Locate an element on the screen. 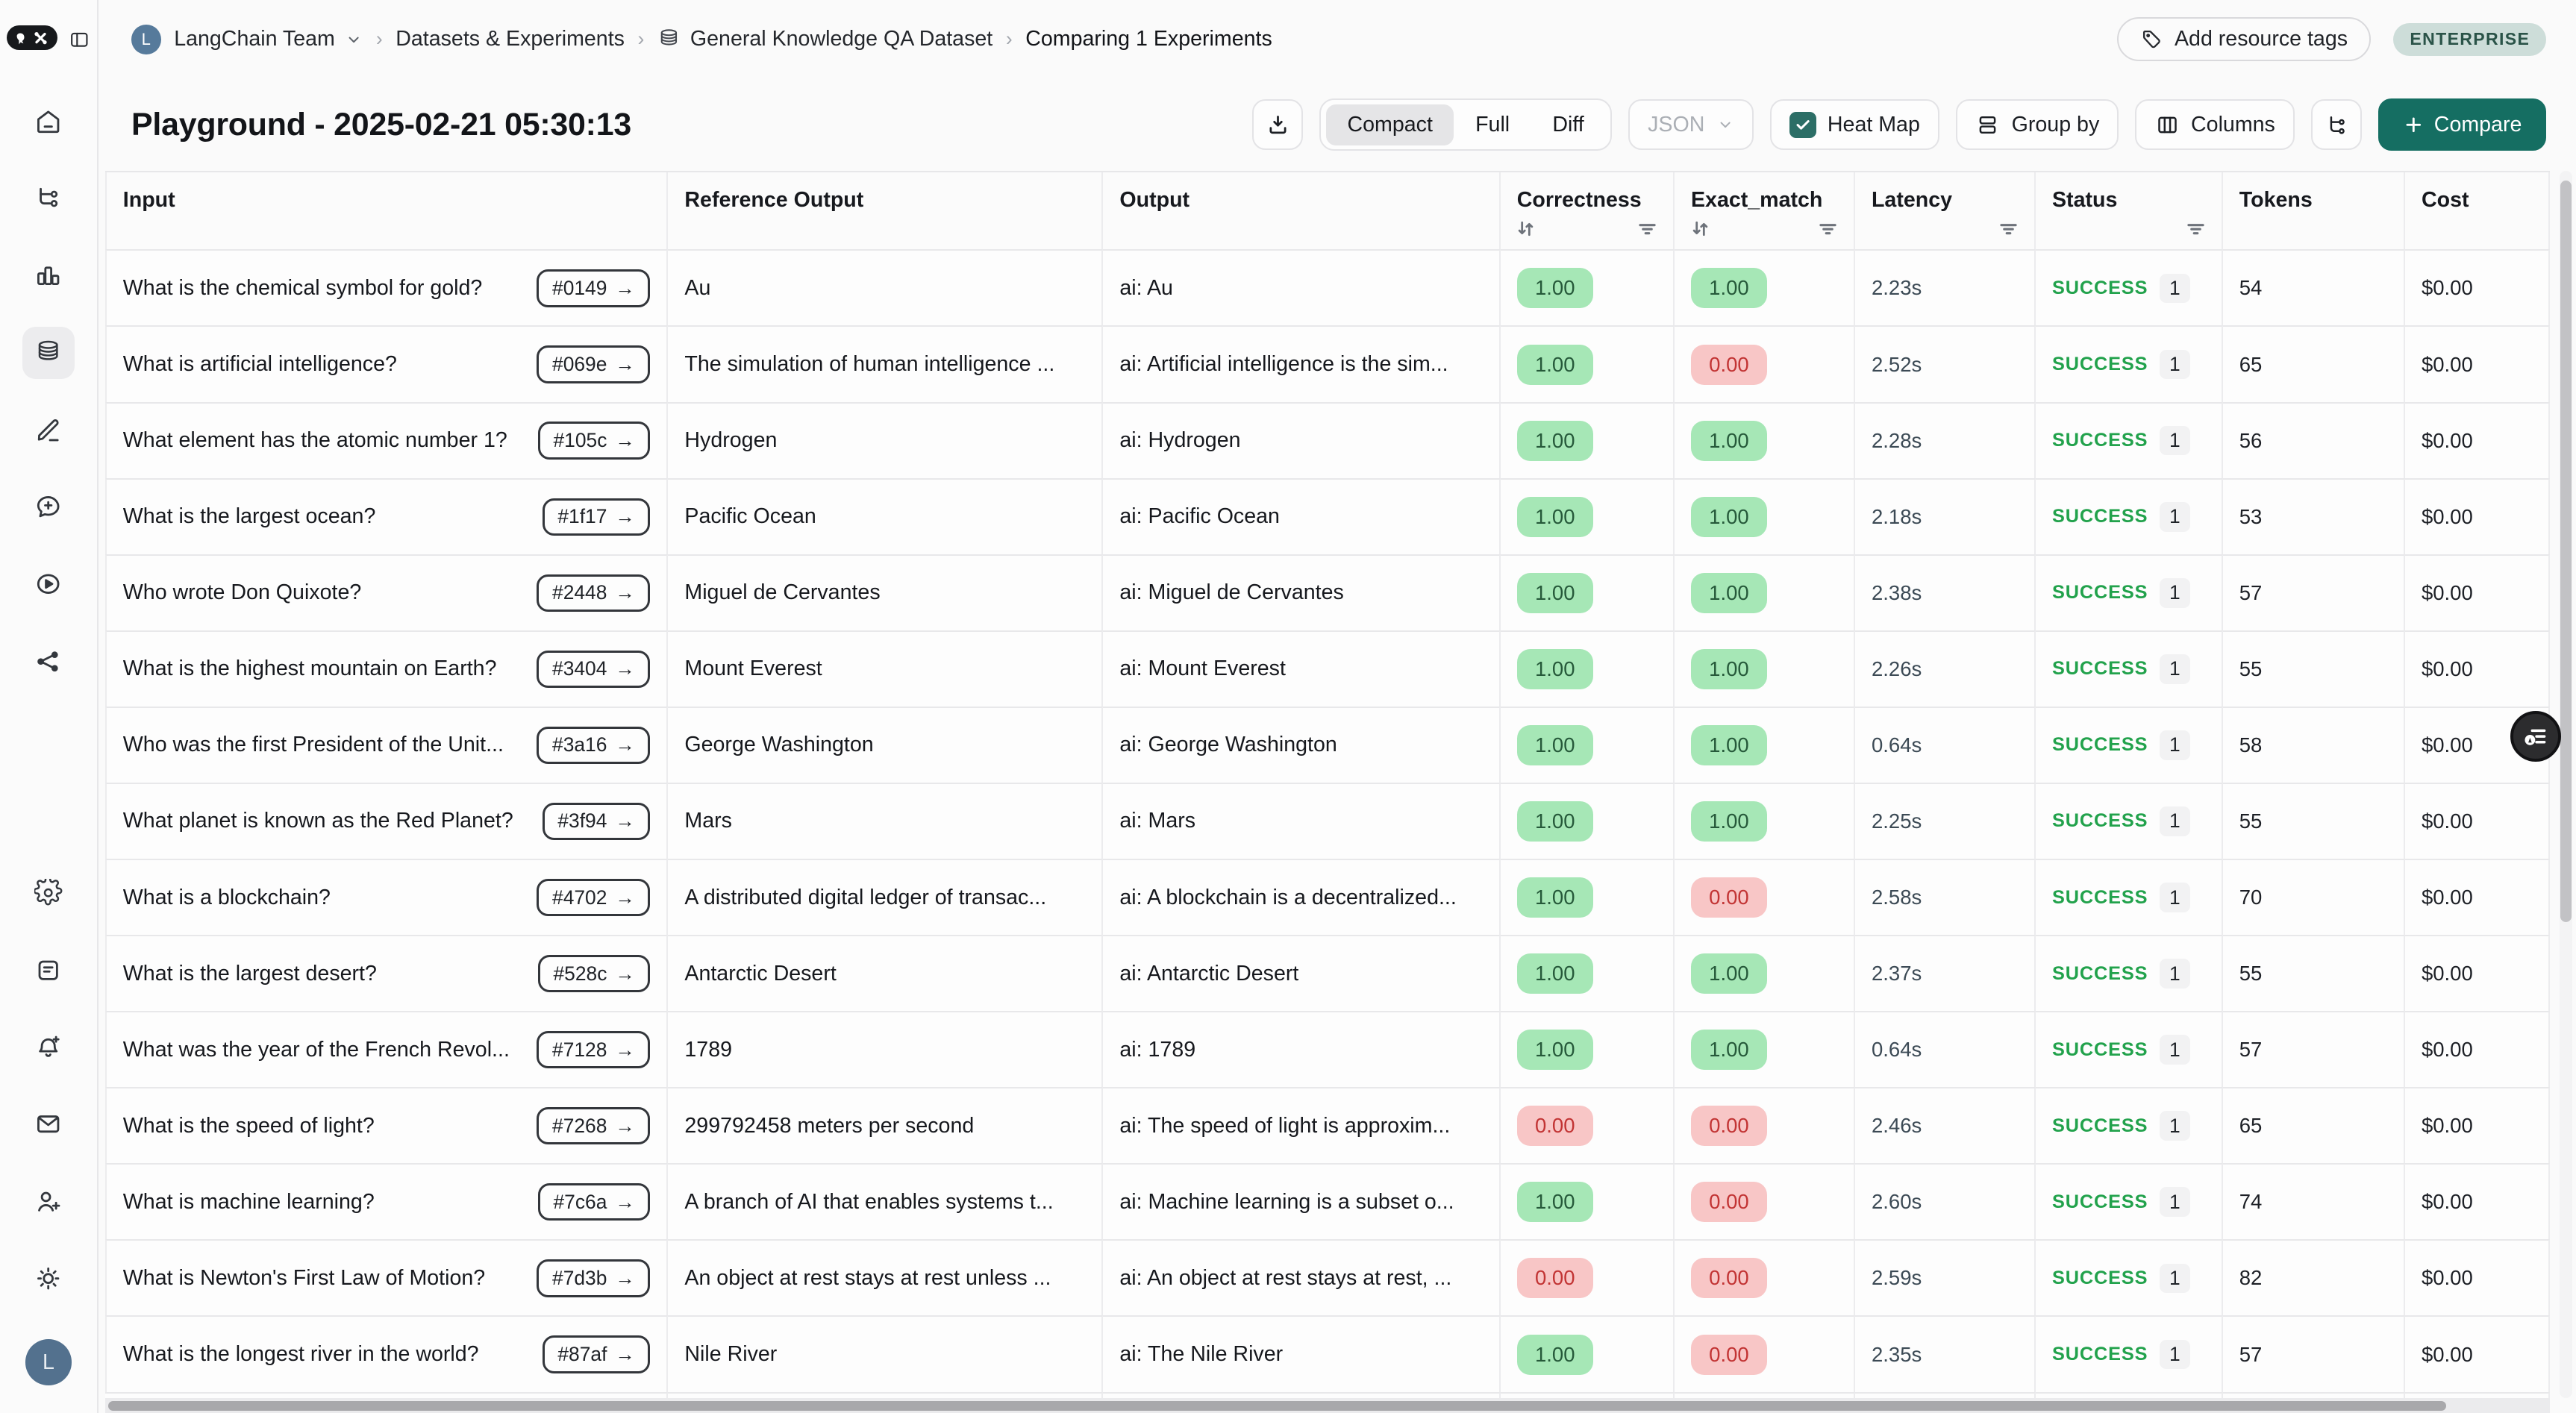 The image size is (2576, 1413). sidebar-item-datasets is located at coordinates (48, 353).